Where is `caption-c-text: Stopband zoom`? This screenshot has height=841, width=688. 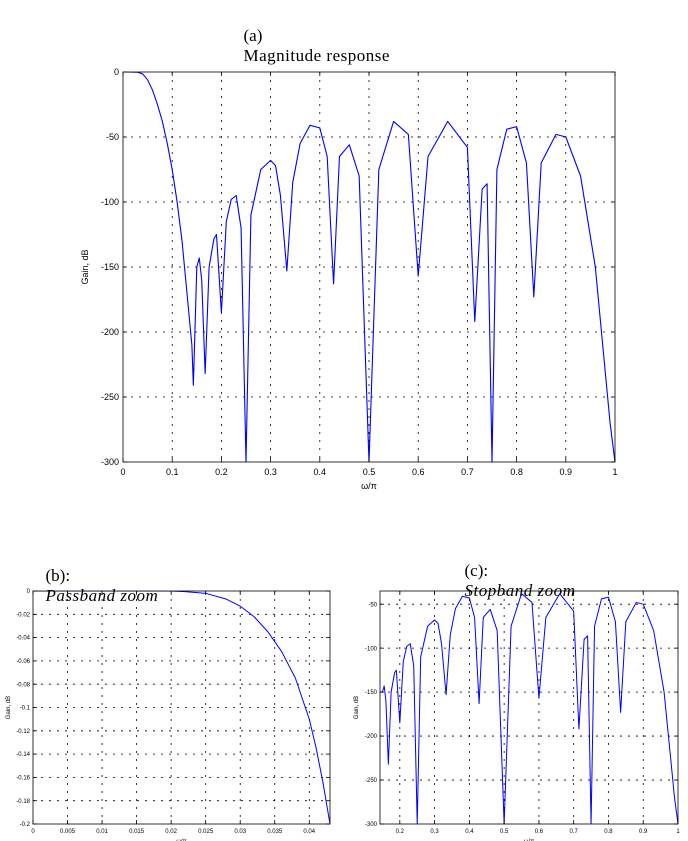
caption-c-text: Stopband zoom is located at coordinates (520, 590).